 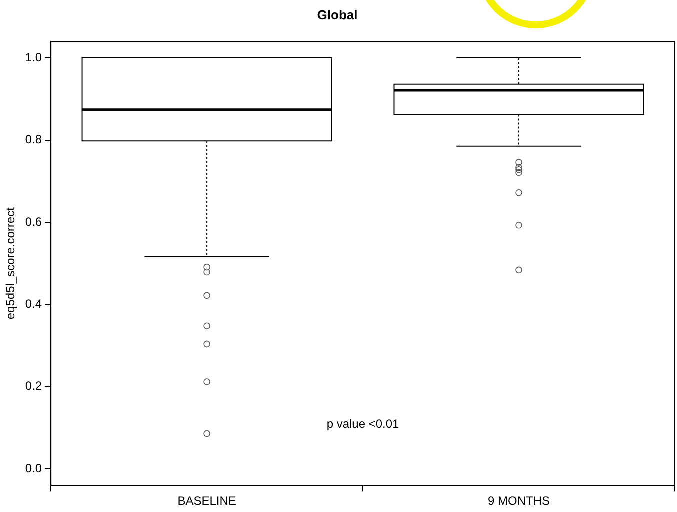 What do you see at coordinates (519, 501) in the screenshot?
I see `x-tick-label: 9 MONTHS` at bounding box center [519, 501].